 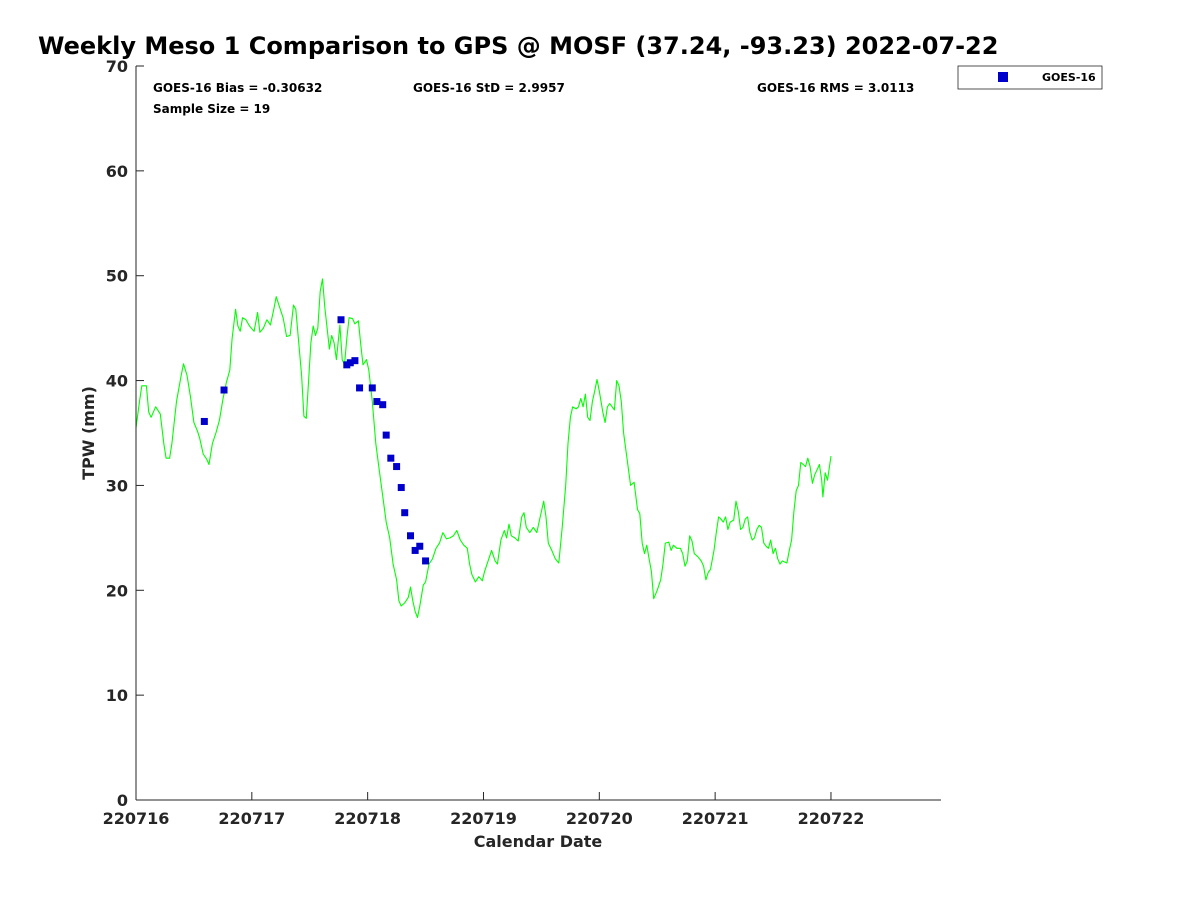 What do you see at coordinates (122, 800) in the screenshot?
I see `y-tick-label: 0` at bounding box center [122, 800].